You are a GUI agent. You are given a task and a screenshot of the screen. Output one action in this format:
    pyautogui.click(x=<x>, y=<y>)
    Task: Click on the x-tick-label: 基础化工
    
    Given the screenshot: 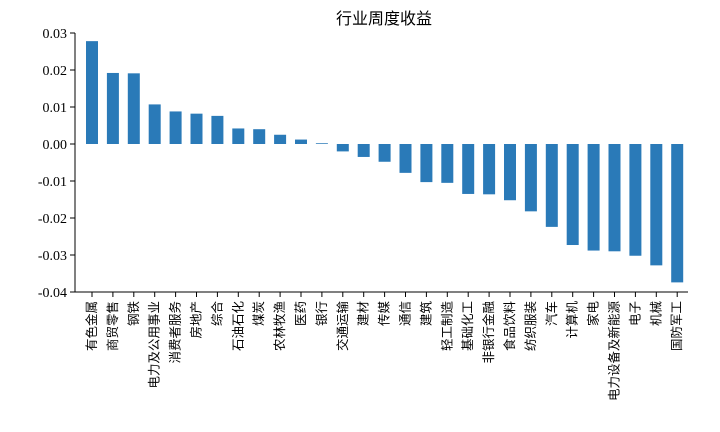 What is the action you would take?
    pyautogui.click(x=467, y=326)
    